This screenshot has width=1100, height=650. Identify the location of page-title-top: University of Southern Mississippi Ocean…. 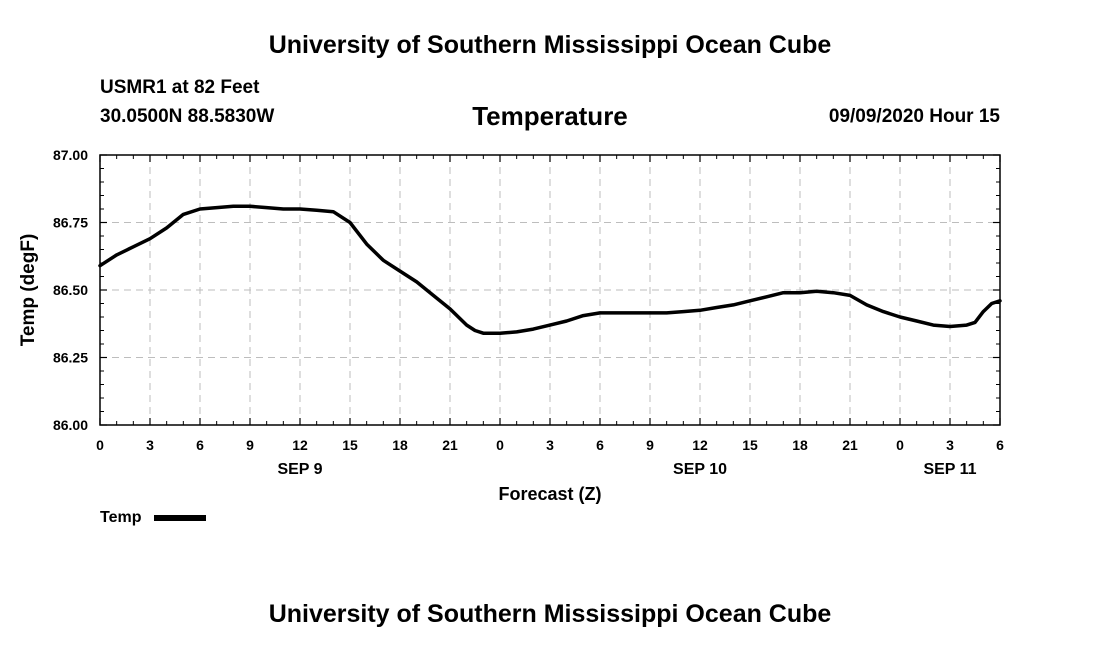
(550, 45).